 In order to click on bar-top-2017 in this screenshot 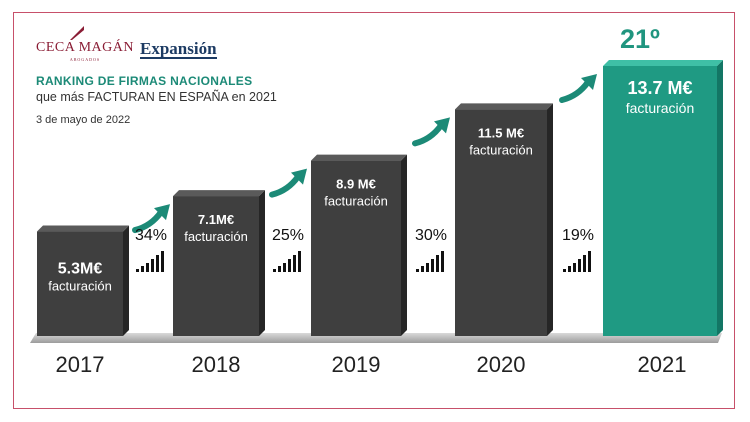, I will do `click(83, 228)`.